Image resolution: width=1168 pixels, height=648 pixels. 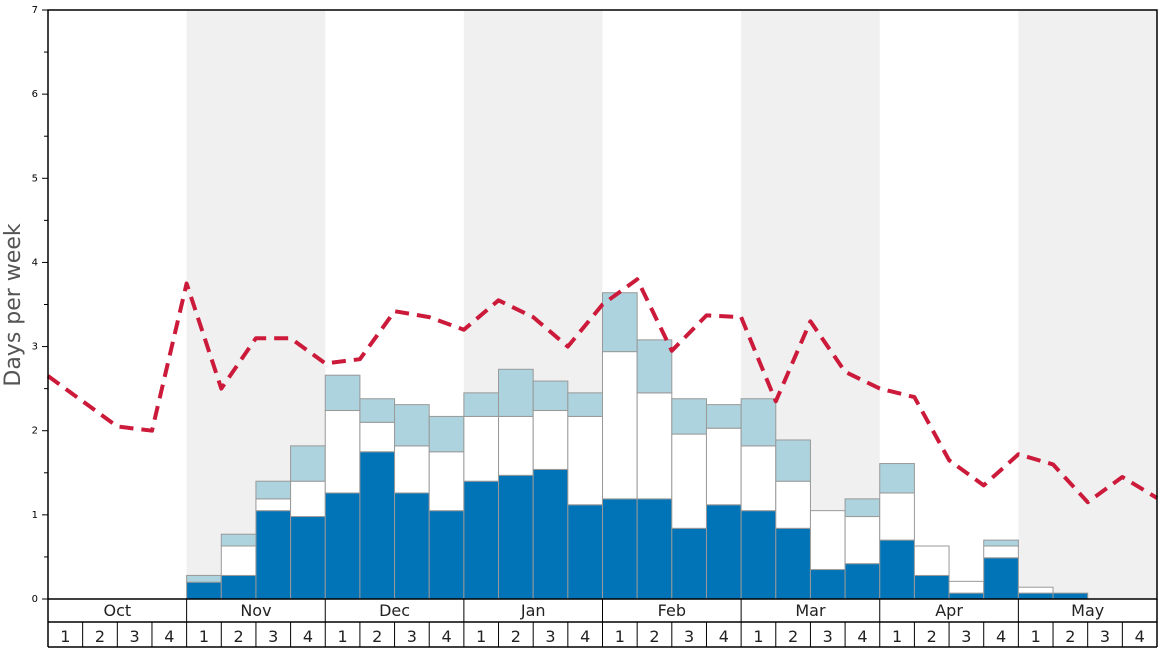 I want to click on y-tick-label: 4, so click(x=35, y=262).